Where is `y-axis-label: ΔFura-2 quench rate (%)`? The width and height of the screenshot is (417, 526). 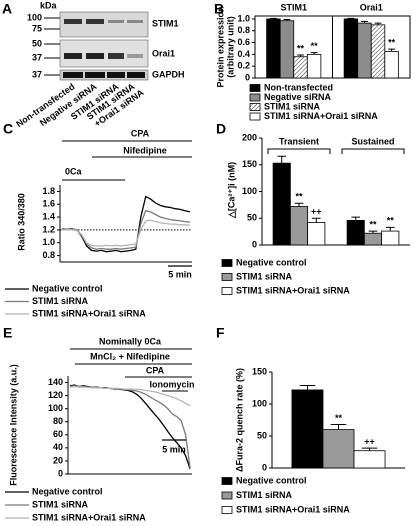 y-axis-label: ΔFura-2 quench rate (%) is located at coordinates (239, 420).